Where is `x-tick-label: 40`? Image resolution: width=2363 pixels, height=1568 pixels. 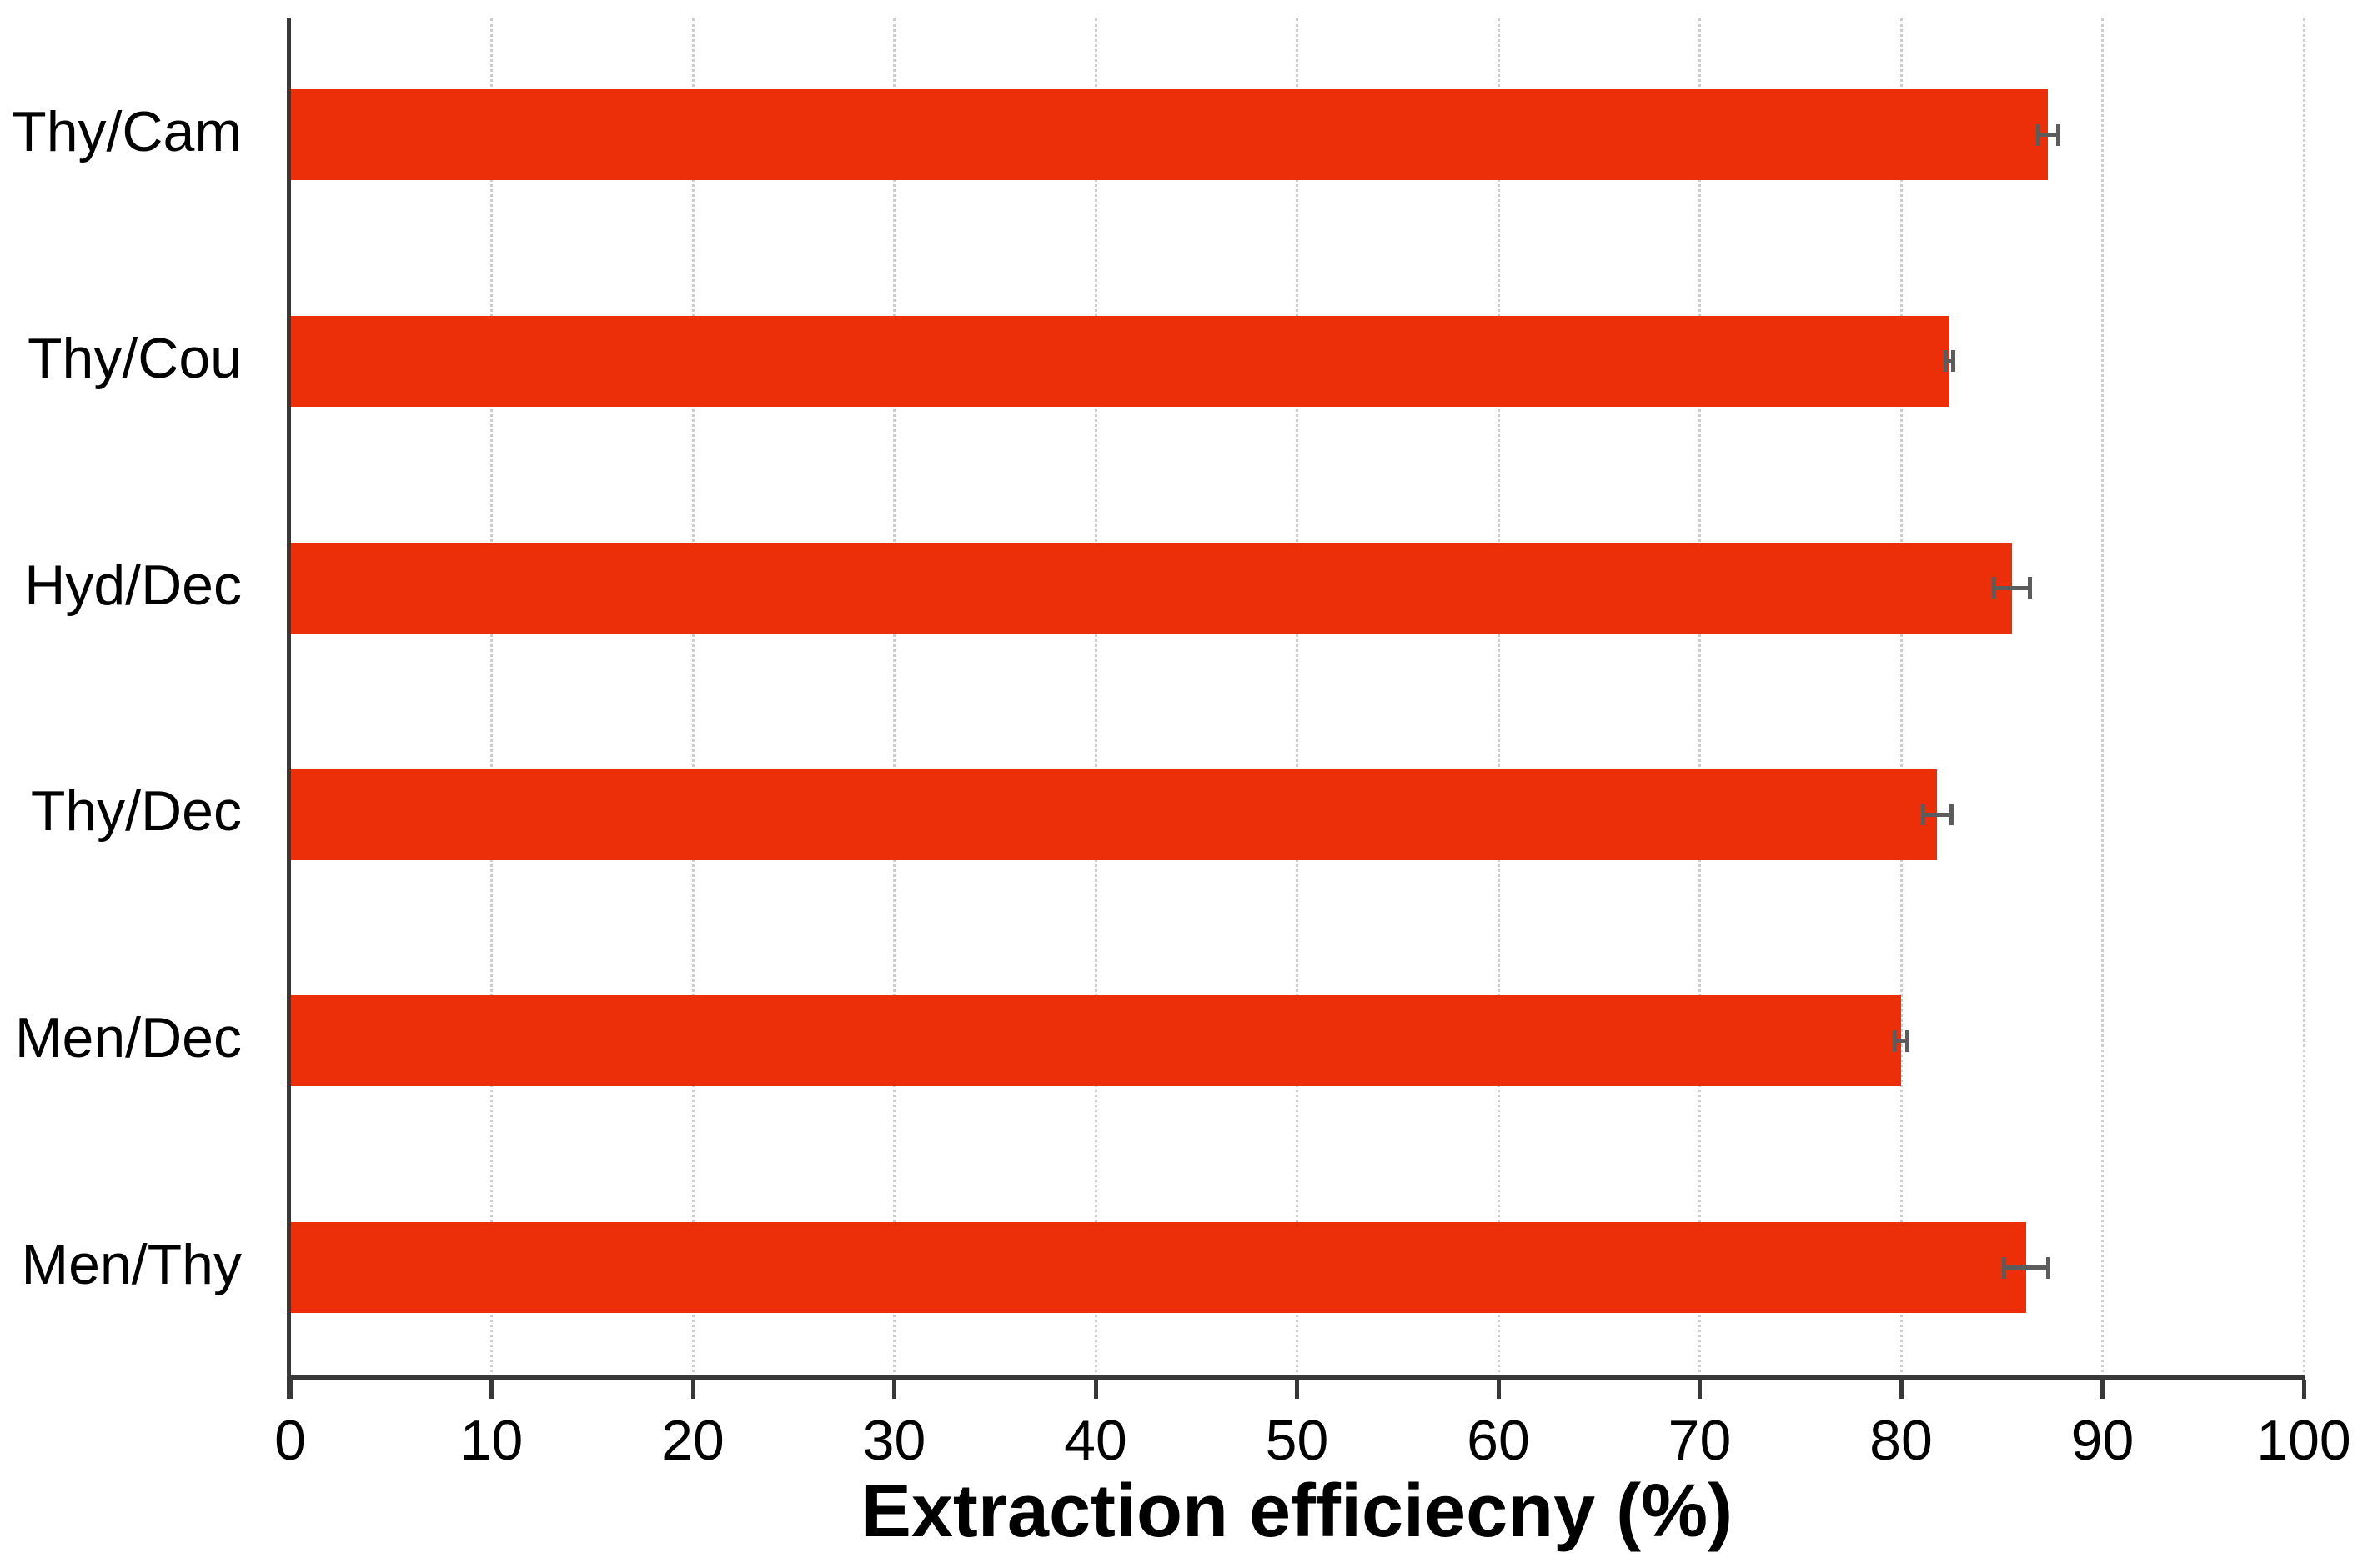
x-tick-label: 40 is located at coordinates (1095, 1440).